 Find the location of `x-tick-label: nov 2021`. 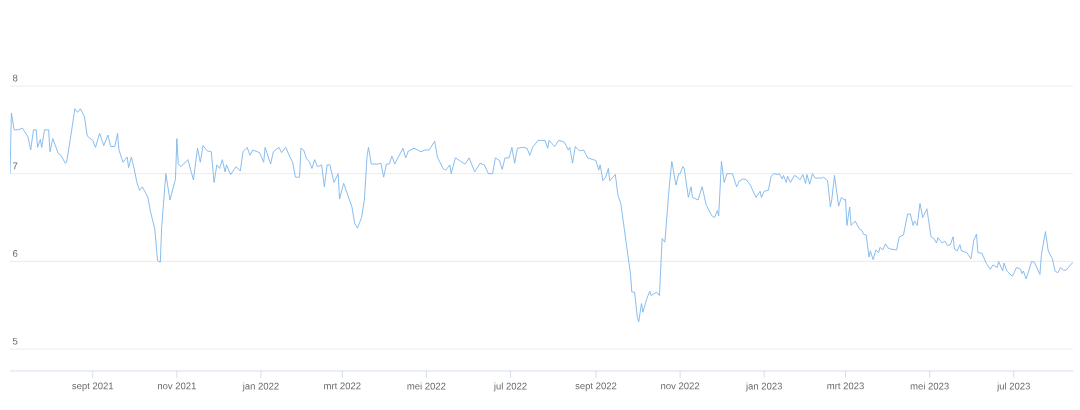

x-tick-label: nov 2021 is located at coordinates (176, 386).